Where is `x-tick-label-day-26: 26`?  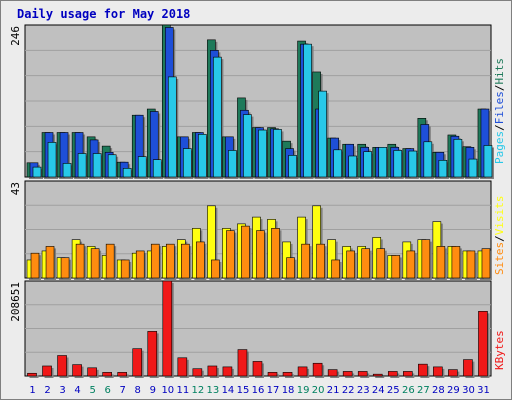
x-tick-label-day-26: 26 is located at coordinates (408, 390).